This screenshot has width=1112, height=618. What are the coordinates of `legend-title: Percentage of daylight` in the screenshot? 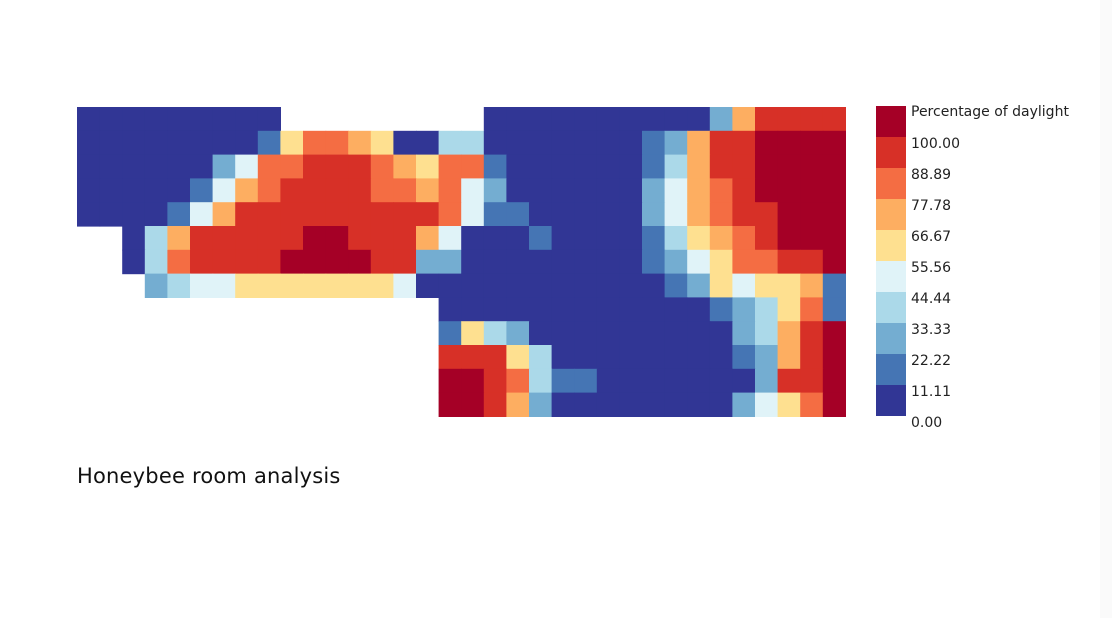 It's located at (990, 112).